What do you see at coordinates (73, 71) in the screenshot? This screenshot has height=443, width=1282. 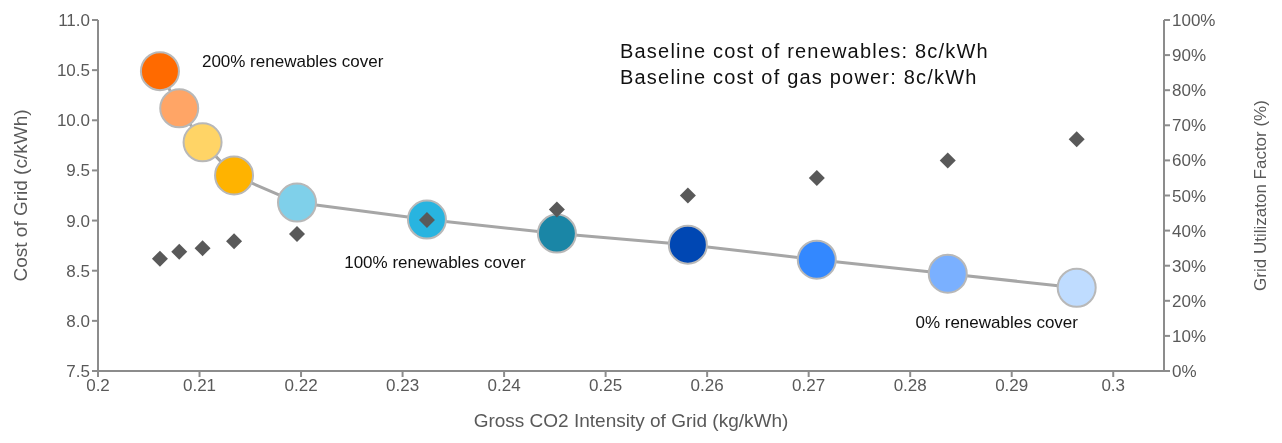 I see `y-tick-label: 10.5` at bounding box center [73, 71].